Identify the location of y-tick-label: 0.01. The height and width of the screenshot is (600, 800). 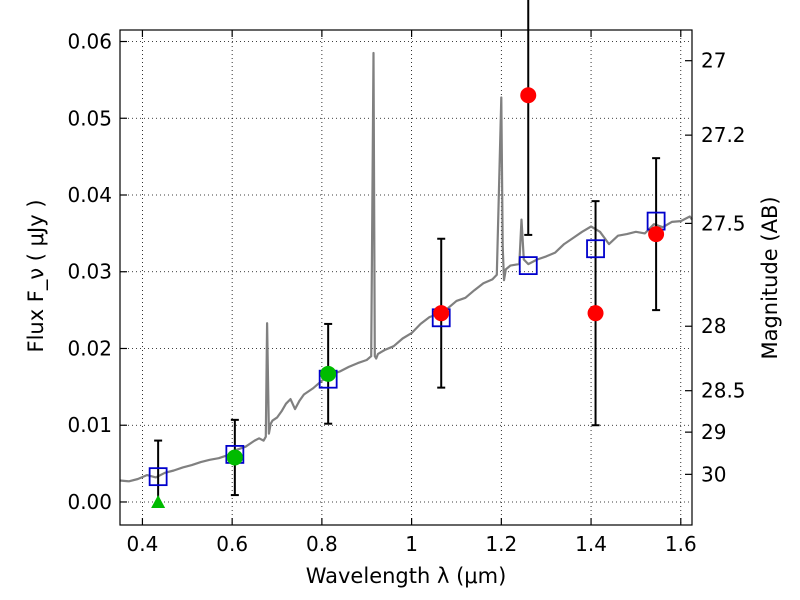
(89, 425).